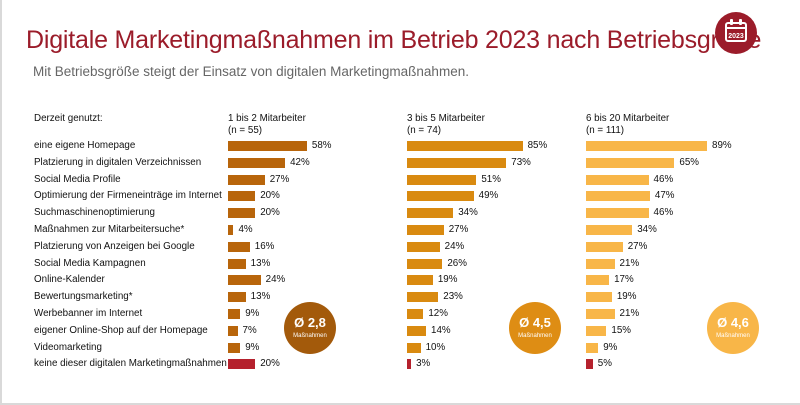 The width and height of the screenshot is (800, 405). Describe the element at coordinates (245, 130) in the screenshot. I see `series-n: (n = 55)` at that location.